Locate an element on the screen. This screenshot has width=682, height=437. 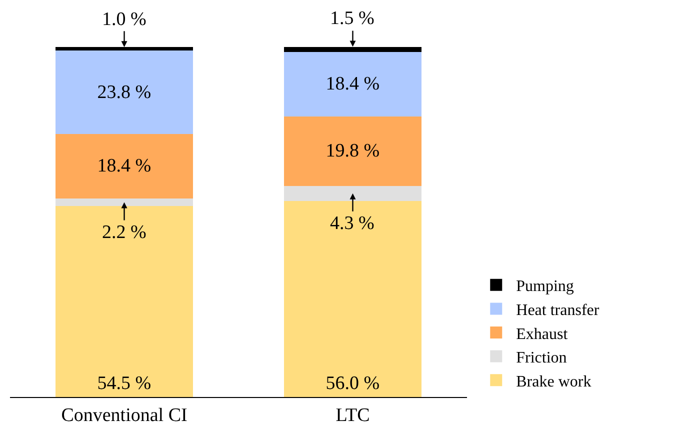
data-label: 1.0 % is located at coordinates (124, 19).